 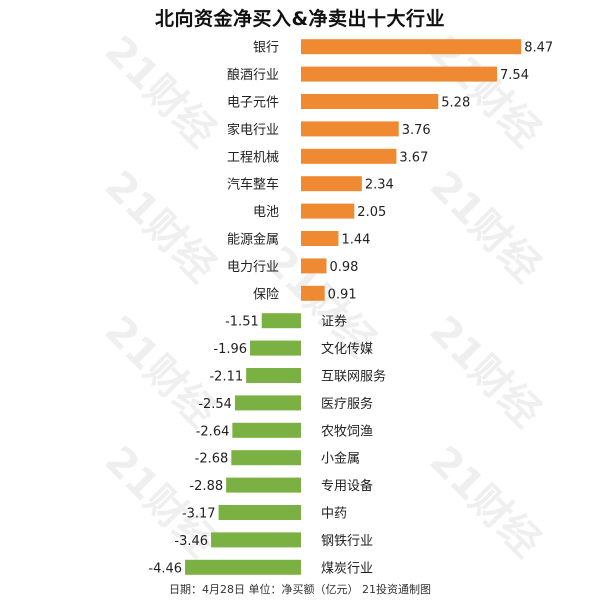 I want to click on data-label: 3.76, so click(x=416, y=130).